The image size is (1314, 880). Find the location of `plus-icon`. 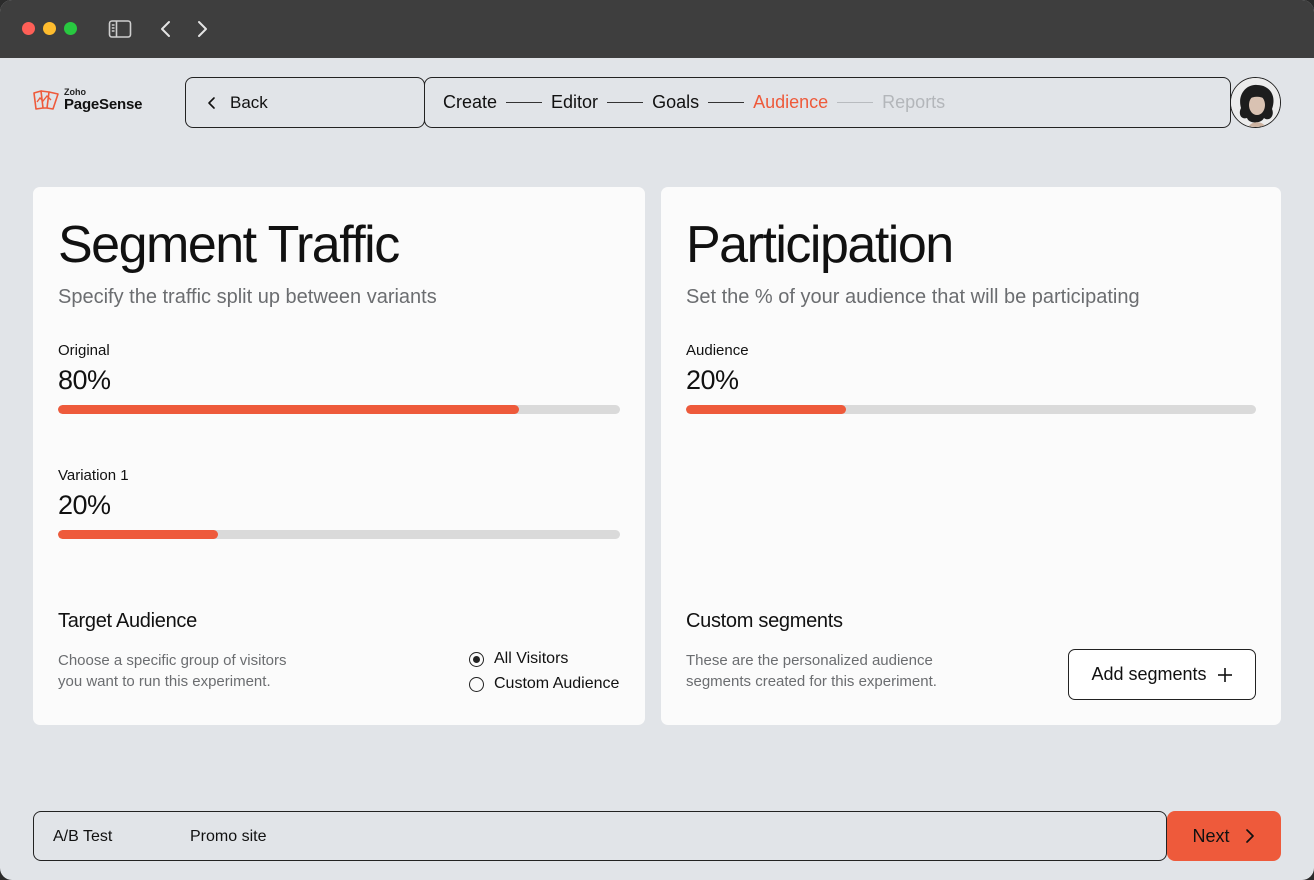

plus-icon is located at coordinates (1224, 674).